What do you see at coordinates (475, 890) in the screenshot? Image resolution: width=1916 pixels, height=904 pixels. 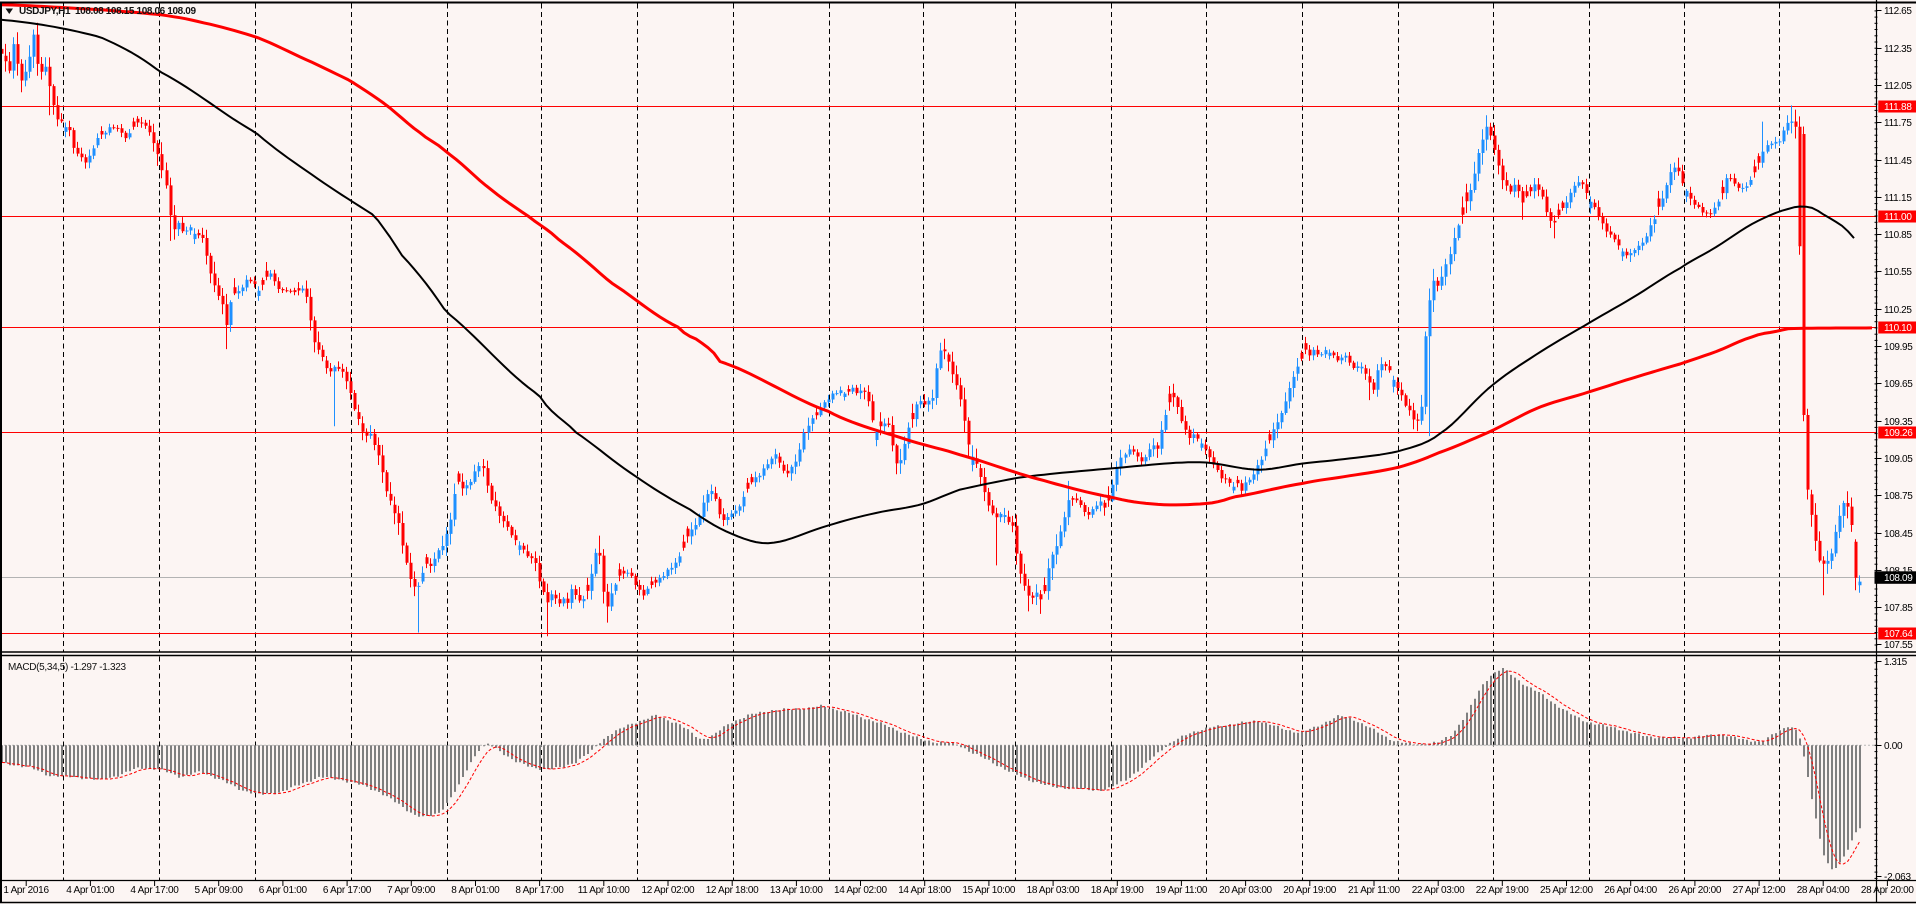 I see `svg-text: 8 Apr 01:00` at bounding box center [475, 890].